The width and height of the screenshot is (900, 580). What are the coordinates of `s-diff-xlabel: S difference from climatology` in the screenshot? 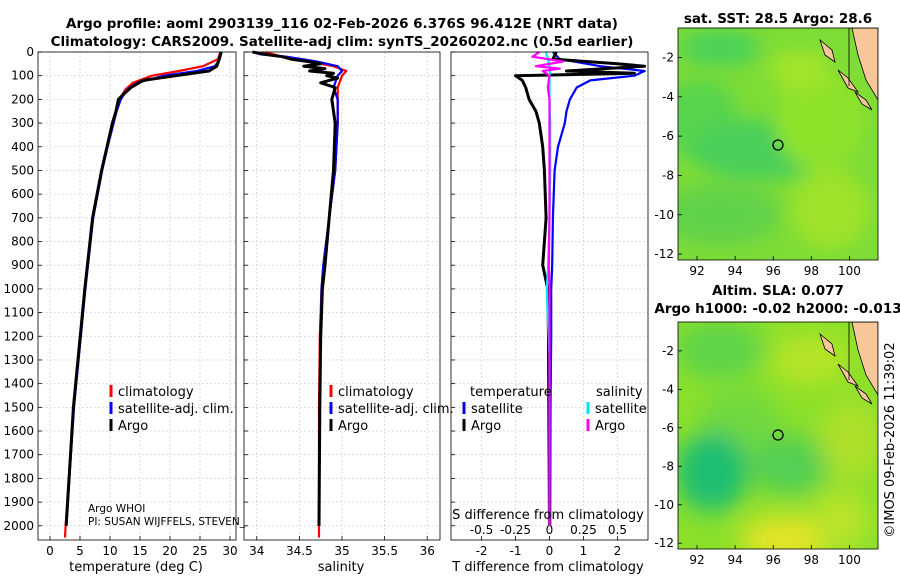 It's located at (548, 515).